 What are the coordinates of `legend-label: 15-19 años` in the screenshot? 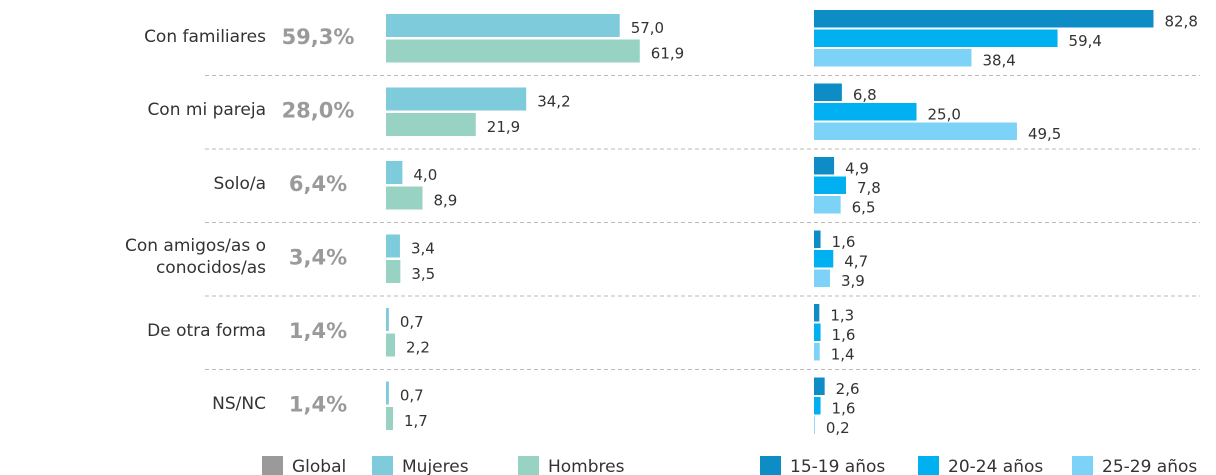 It's located at (837, 466).